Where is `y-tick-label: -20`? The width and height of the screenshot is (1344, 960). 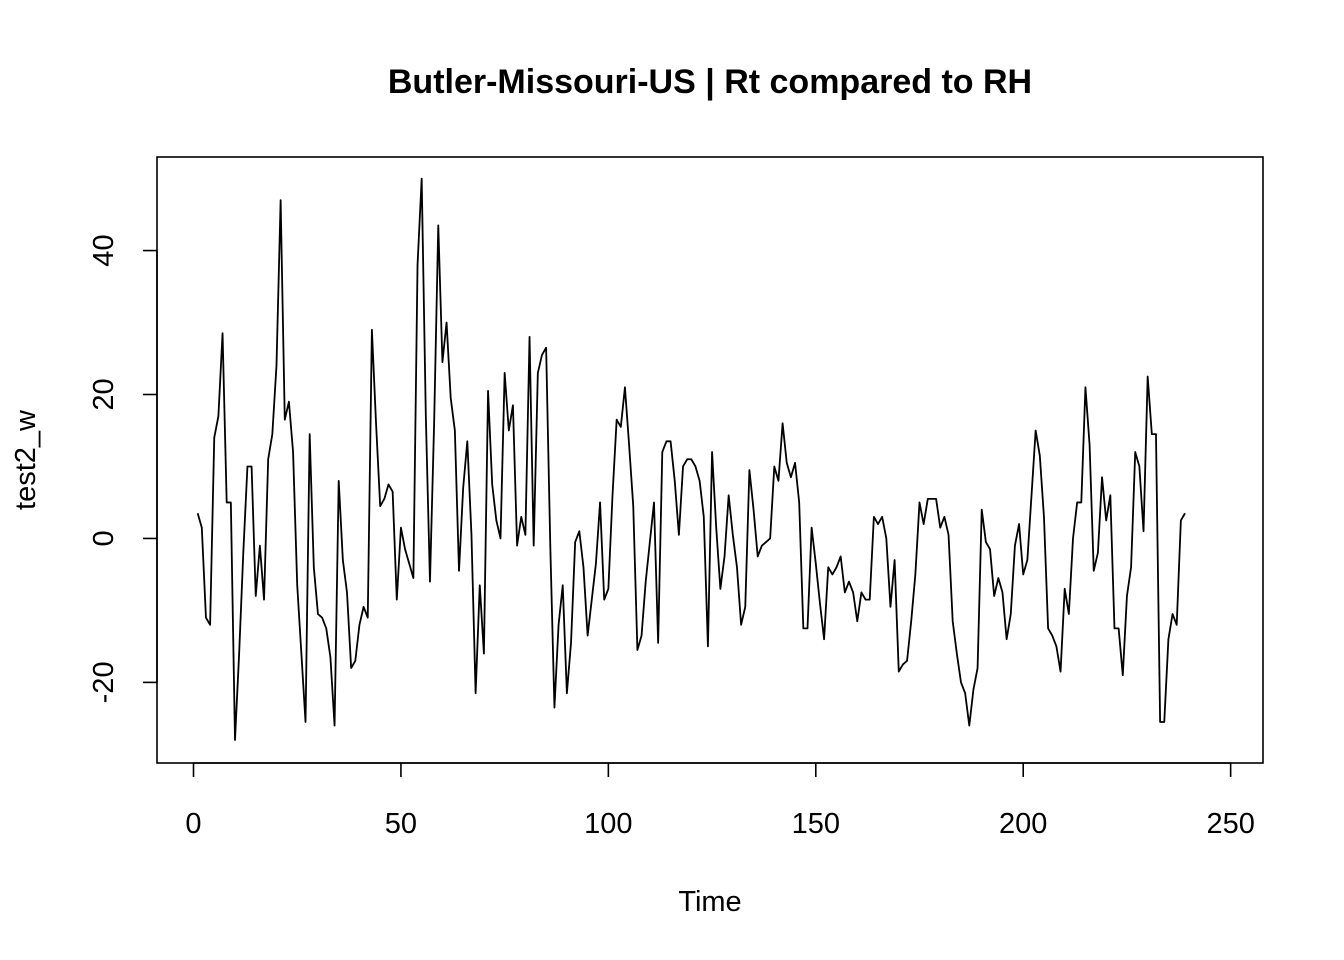
y-tick-label: -20 is located at coordinates (104, 682).